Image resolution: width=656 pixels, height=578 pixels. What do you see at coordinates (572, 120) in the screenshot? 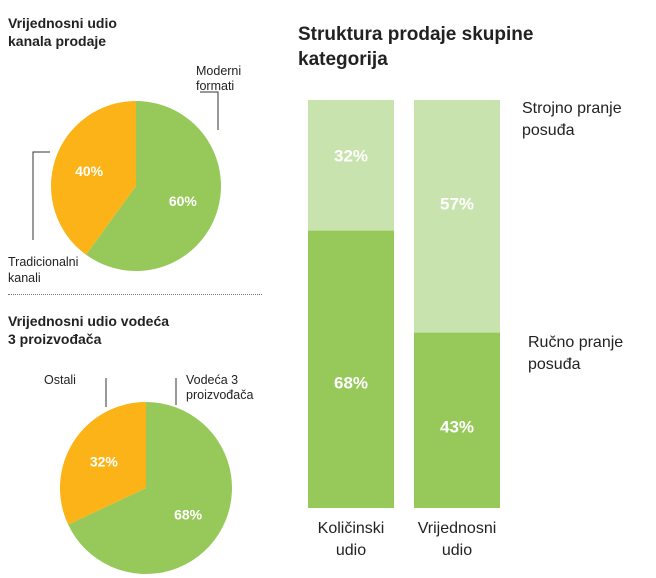
I see `legend-strojno: Strojno pranje posuđa` at bounding box center [572, 120].